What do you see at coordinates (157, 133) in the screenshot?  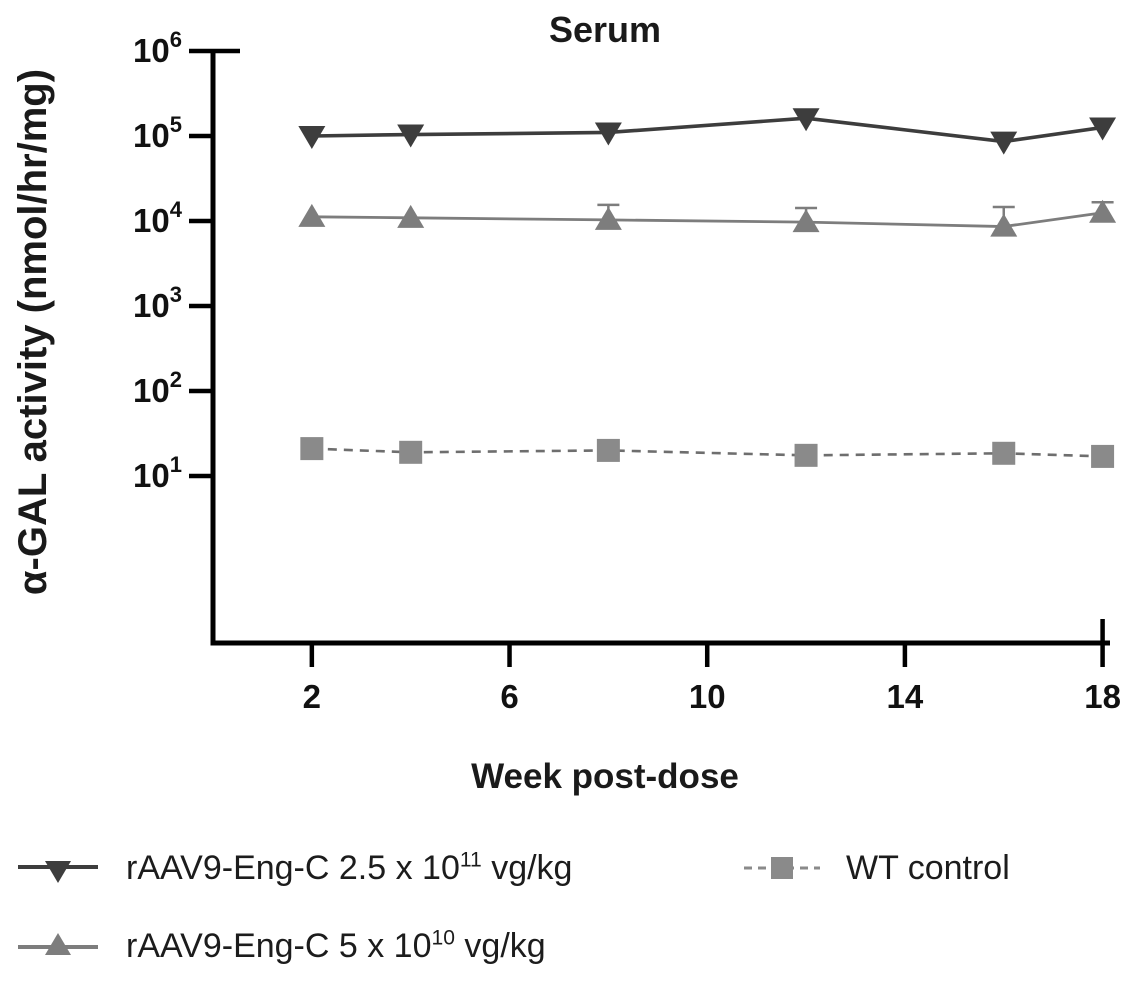 I see `y-tick-label: 10⁵` at bounding box center [157, 133].